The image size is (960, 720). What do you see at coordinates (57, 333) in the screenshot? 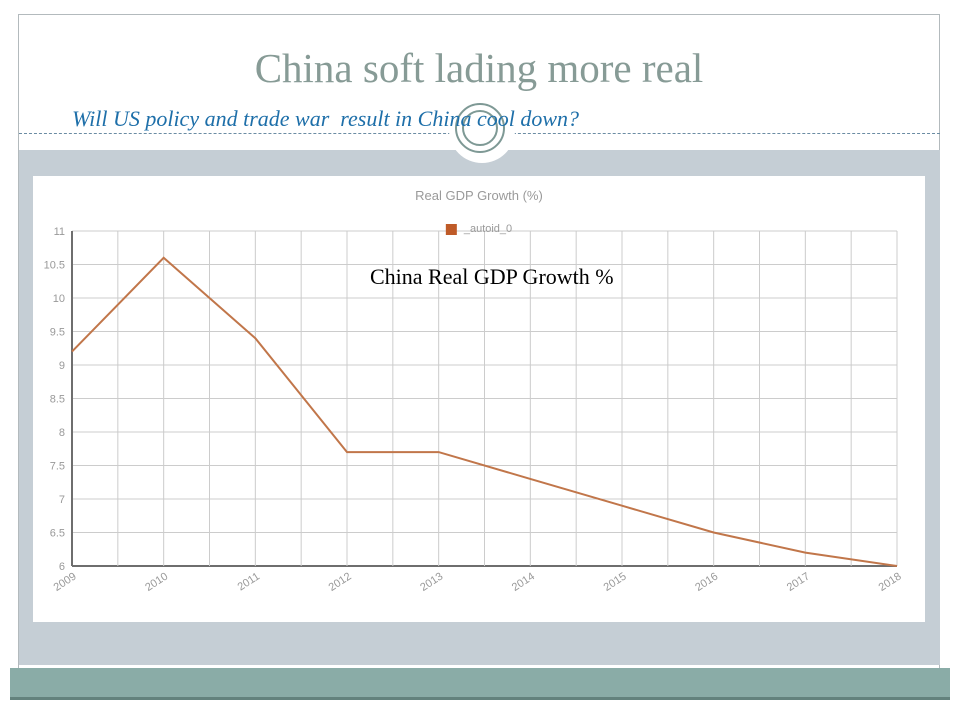
I see `y-axis-tick-label: 9.5` at bounding box center [57, 333].